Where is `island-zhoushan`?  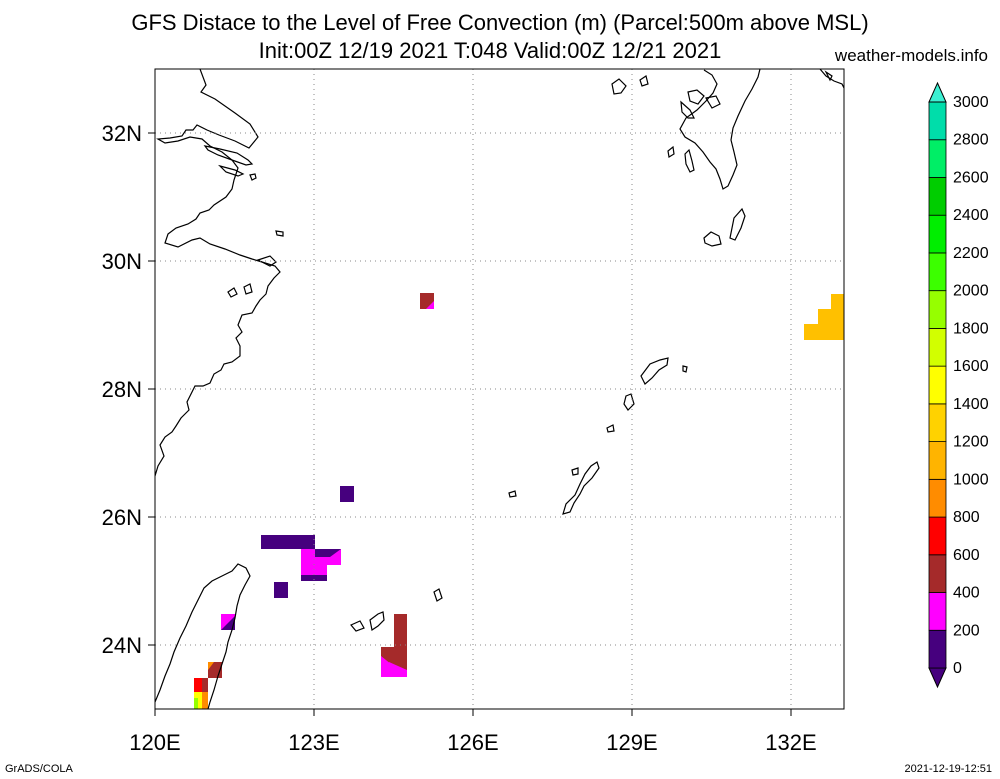
island-zhoushan is located at coordinates (279, 233).